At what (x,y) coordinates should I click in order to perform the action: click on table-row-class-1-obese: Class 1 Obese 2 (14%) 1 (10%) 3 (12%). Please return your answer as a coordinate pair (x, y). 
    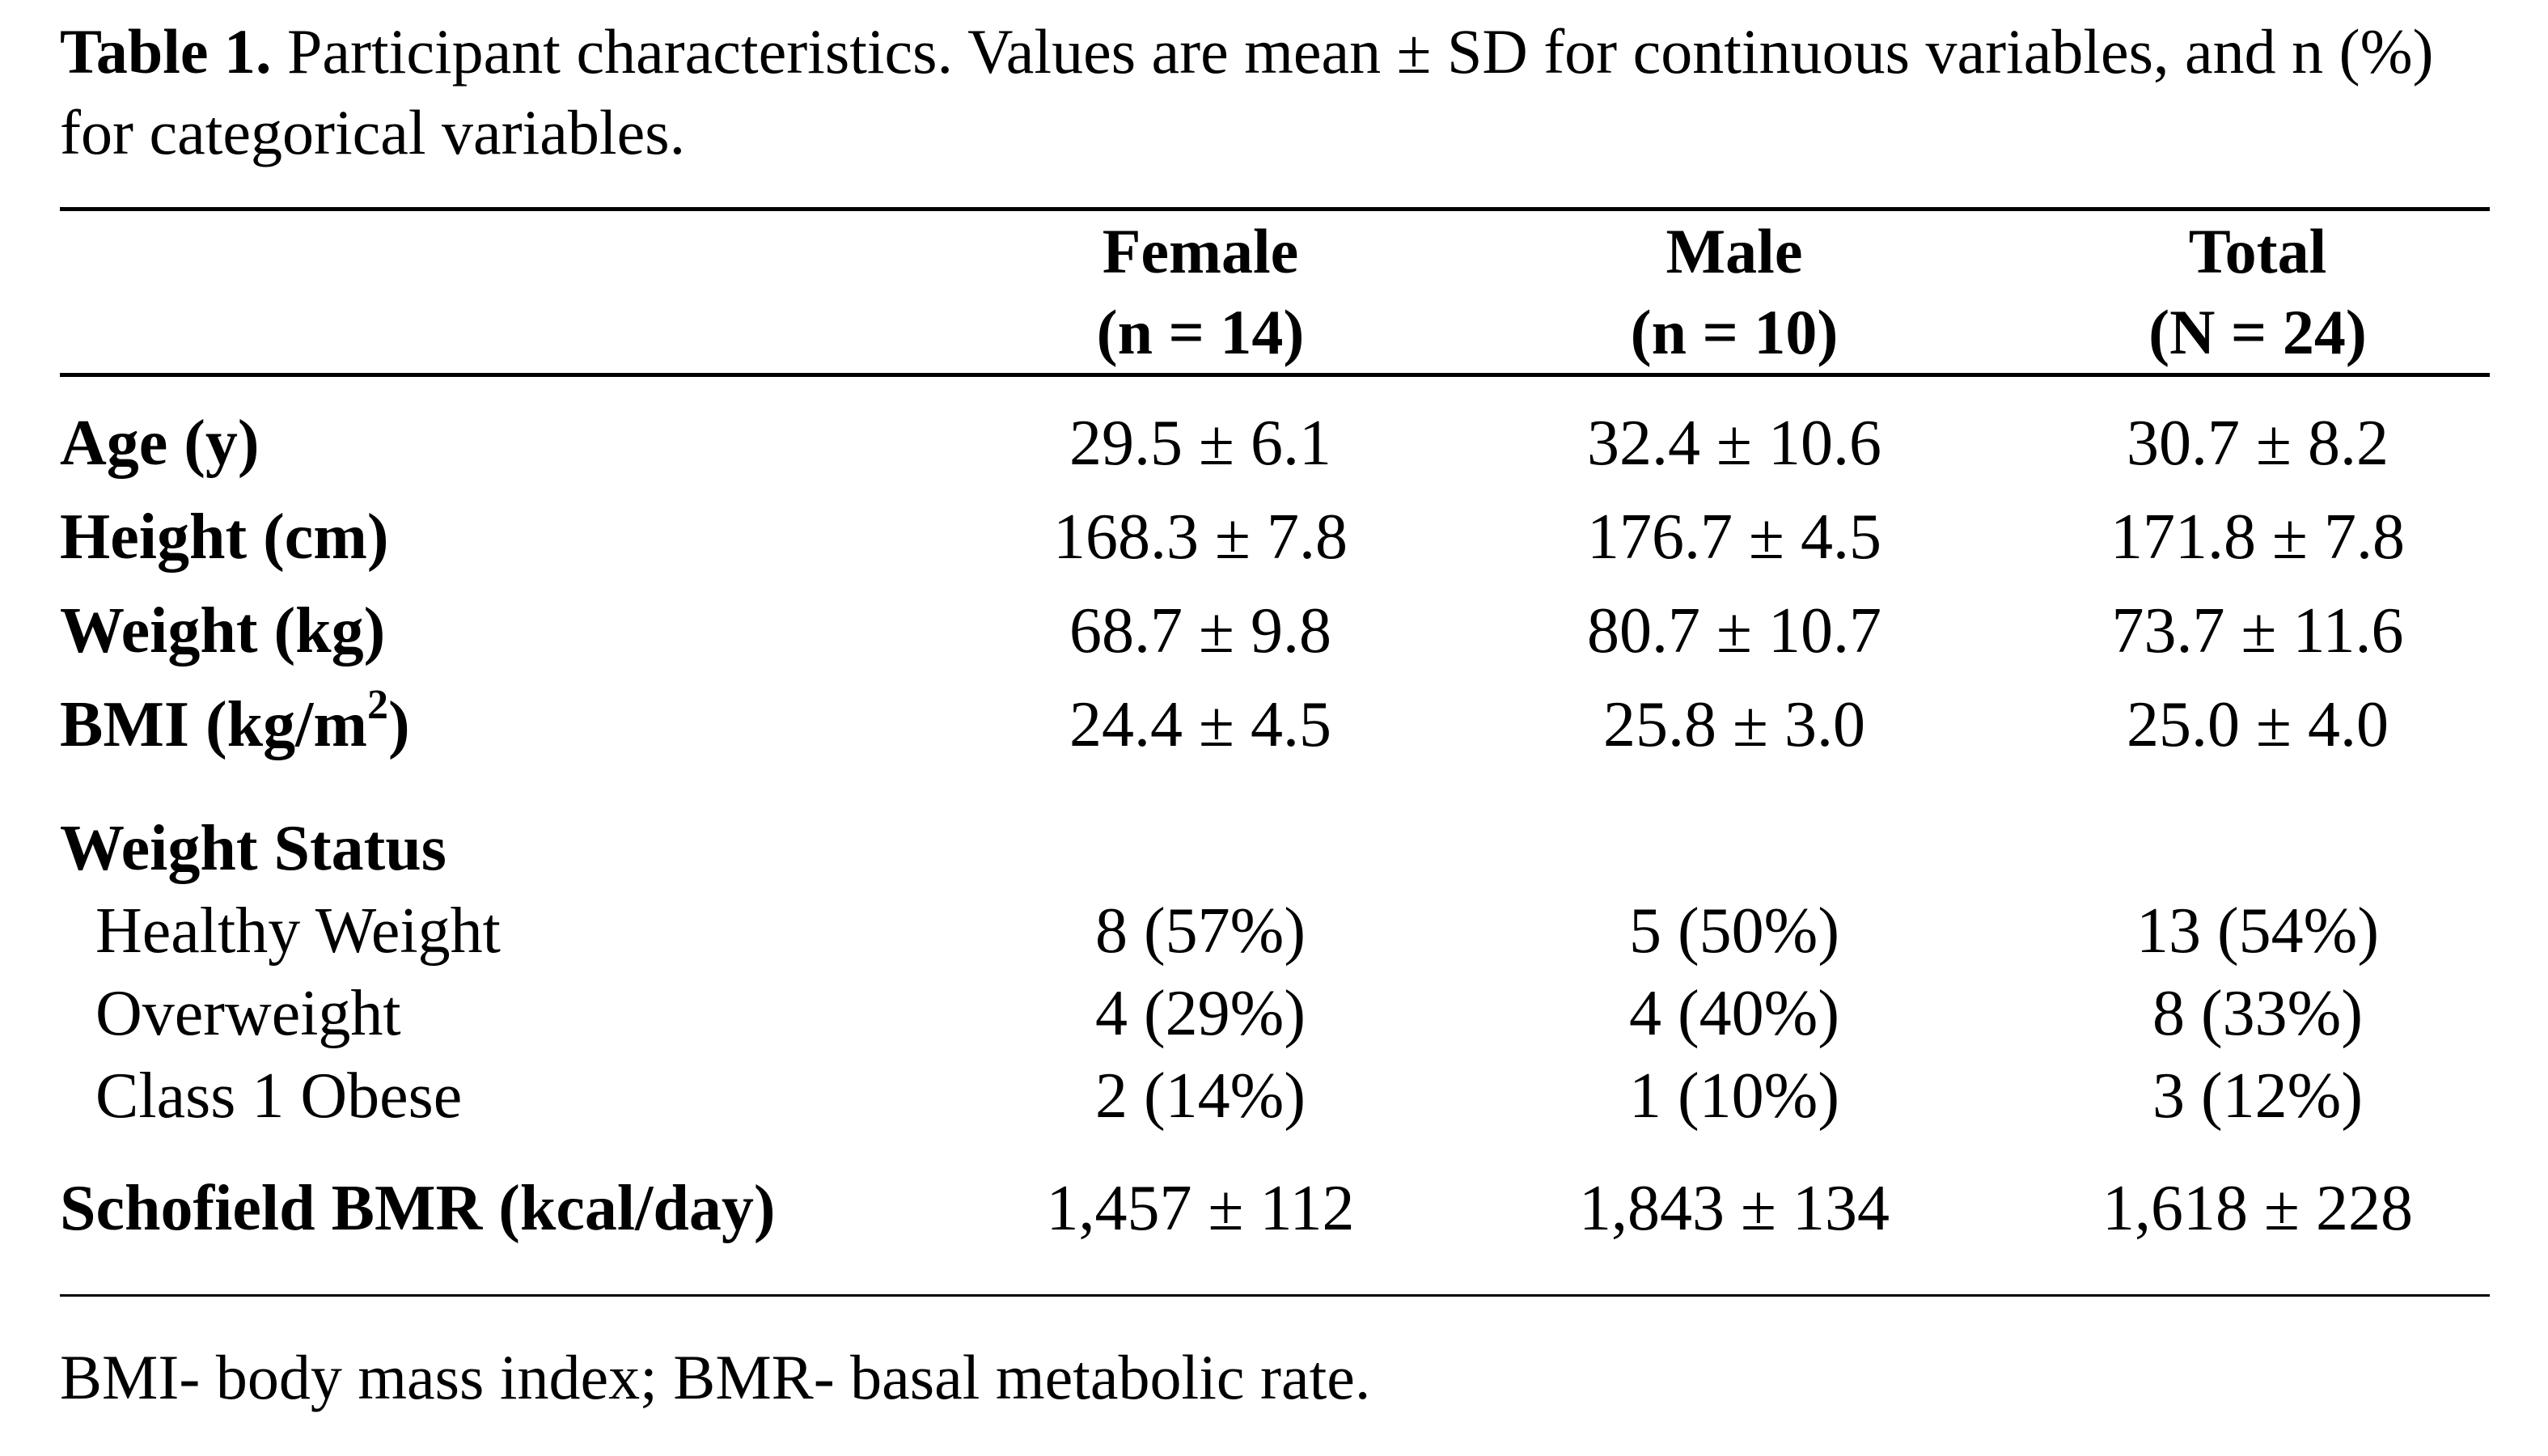
    Looking at the image, I should click on (1275, 1096).